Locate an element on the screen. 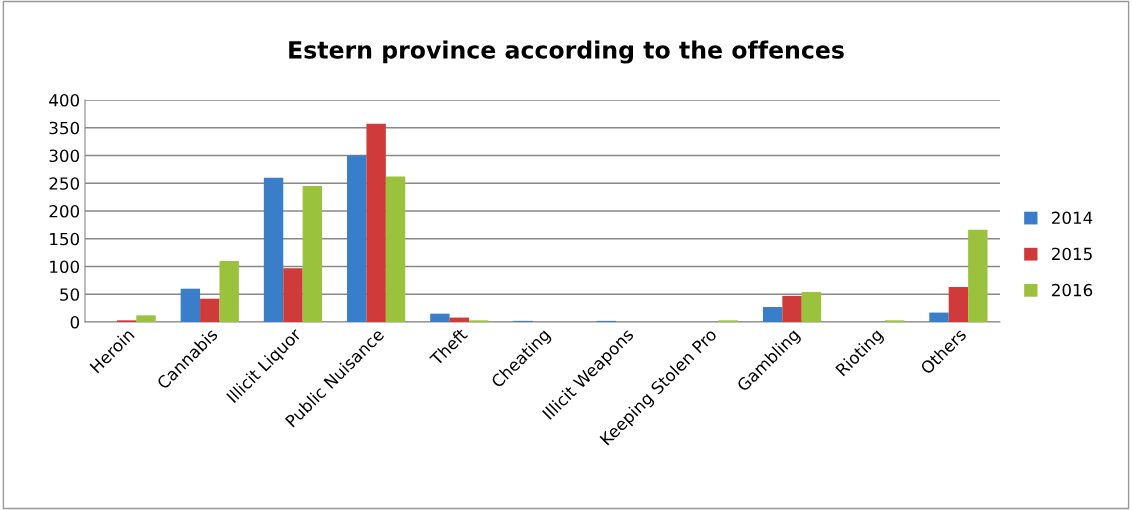 The image size is (1132, 510). y-tick-label: 350 is located at coordinates (64, 128).